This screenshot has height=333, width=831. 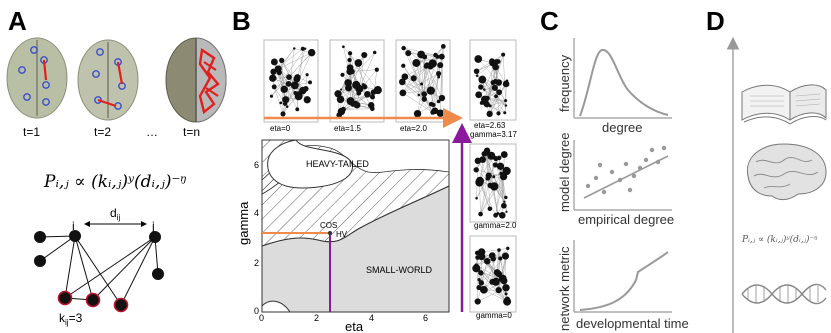 What do you see at coordinates (786, 172) in the screenshot?
I see `brain-icon` at bounding box center [786, 172].